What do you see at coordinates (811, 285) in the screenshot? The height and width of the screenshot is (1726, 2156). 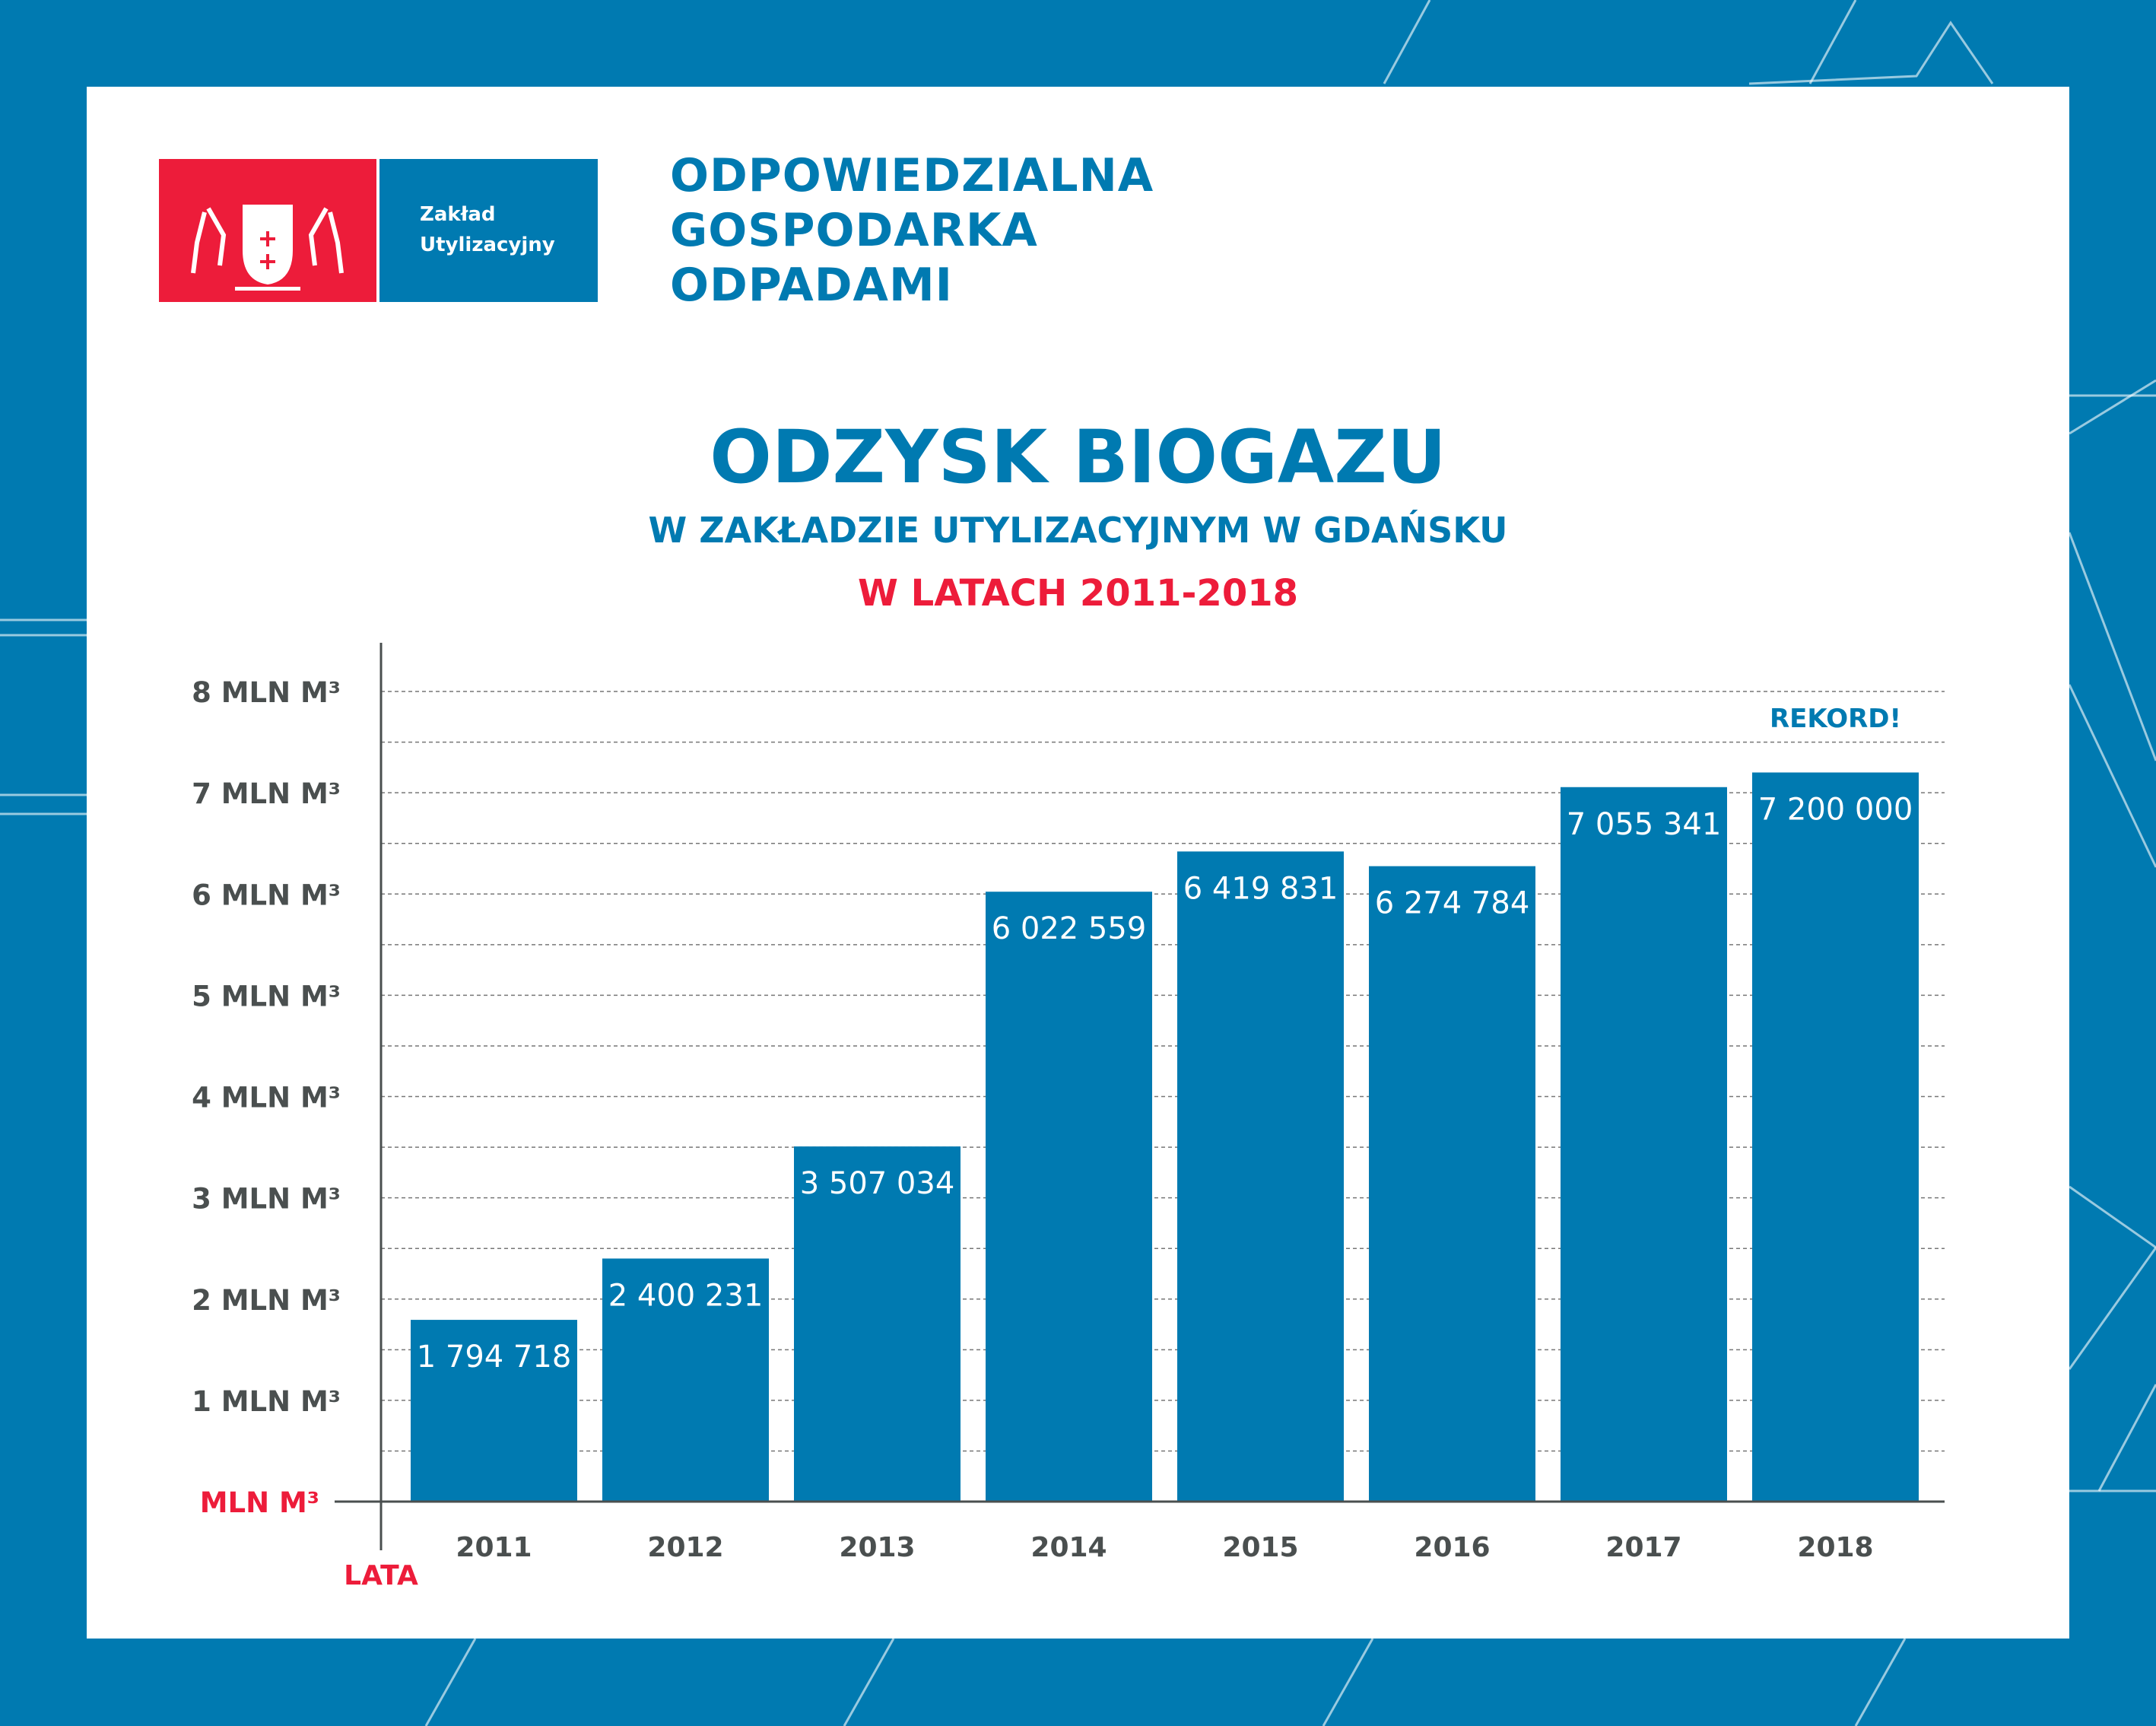 I see `slogan-line-3: ODPADAMI` at bounding box center [811, 285].